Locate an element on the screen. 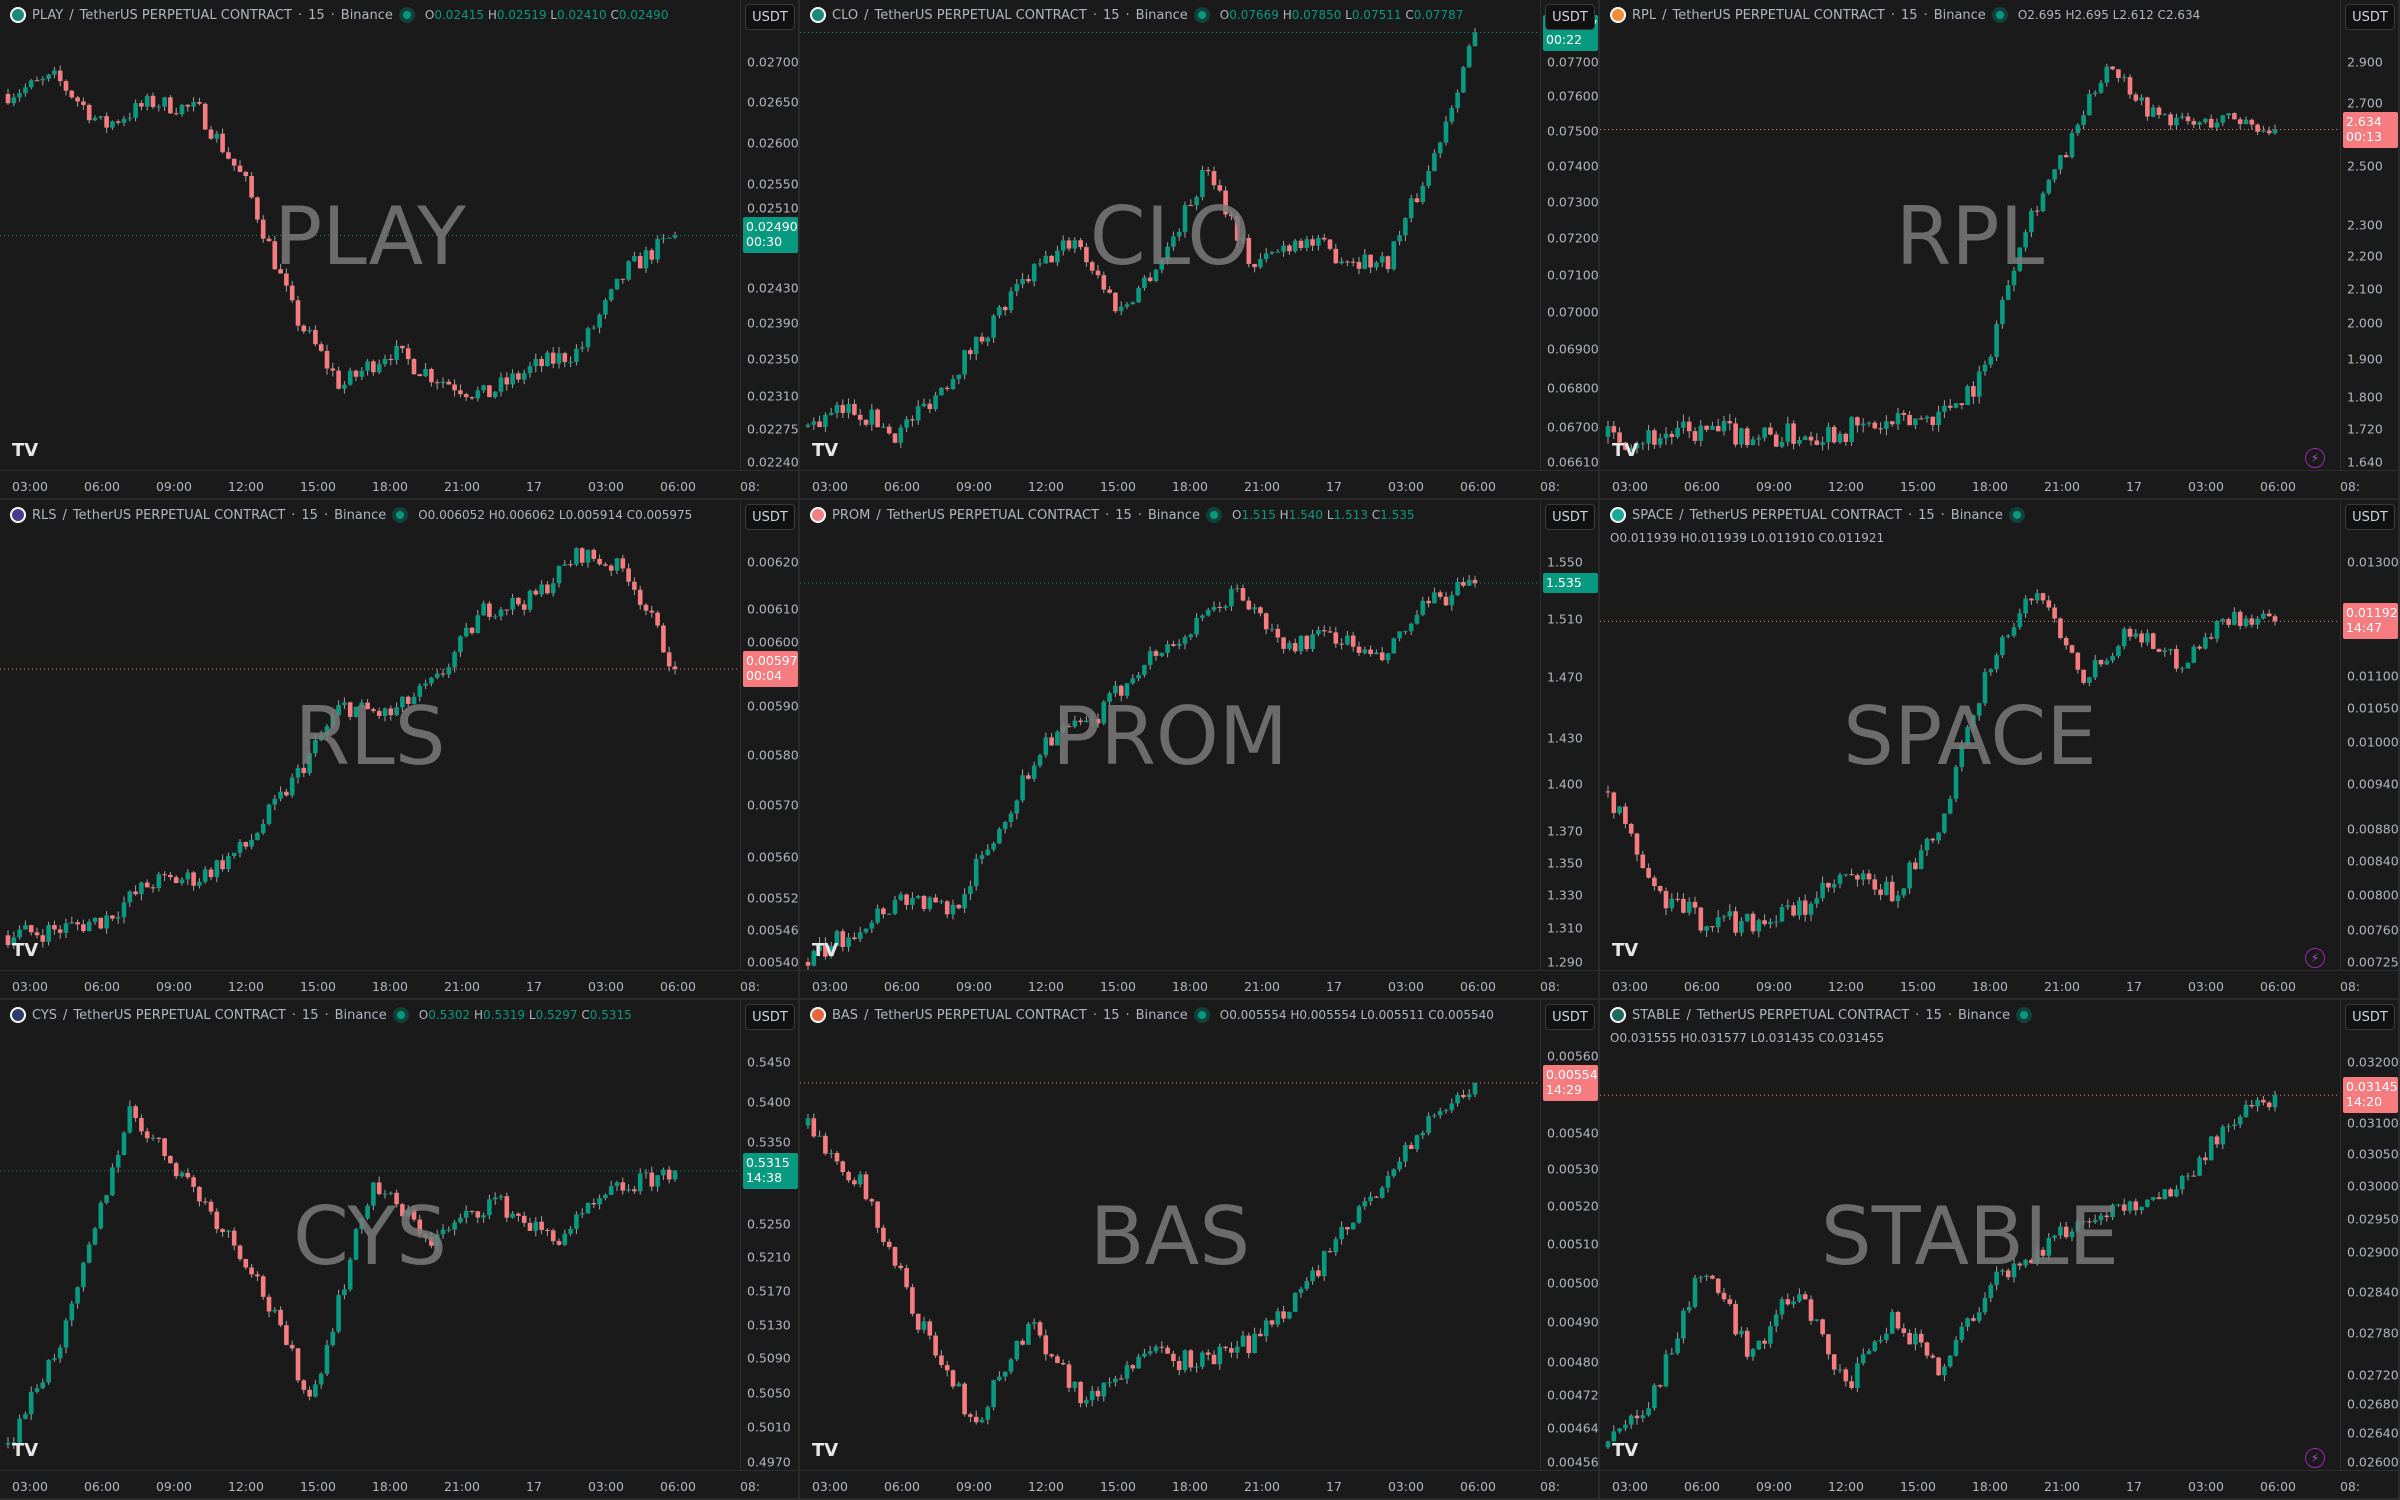 The height and width of the screenshot is (1500, 2400). time-tick-label: 03:00 is located at coordinates (1406, 1486).